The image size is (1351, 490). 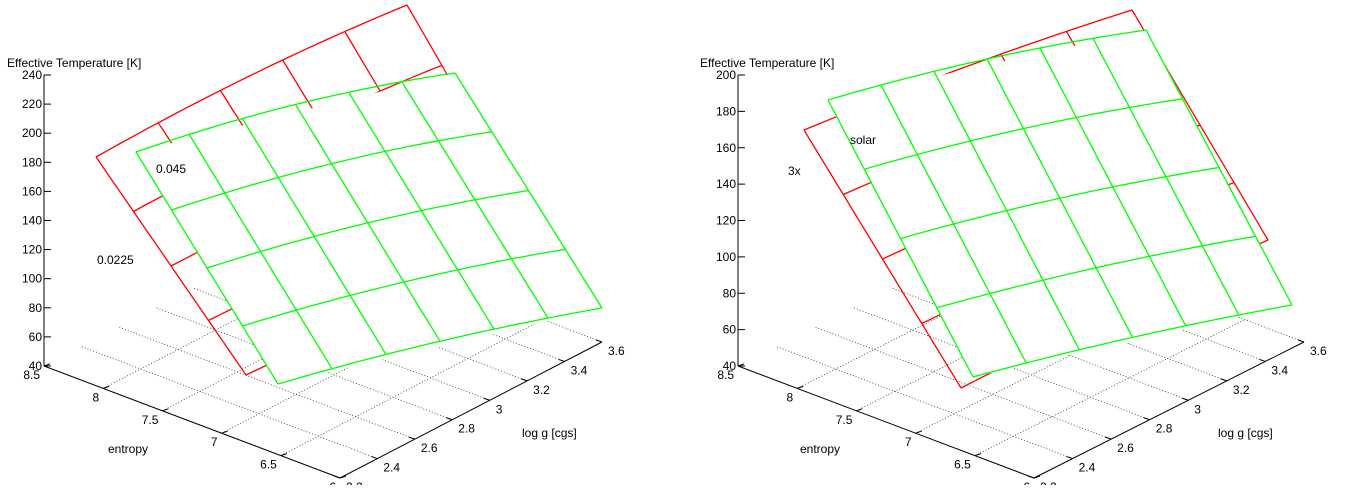 I want to click on surface-label: solar, so click(x=863, y=140).